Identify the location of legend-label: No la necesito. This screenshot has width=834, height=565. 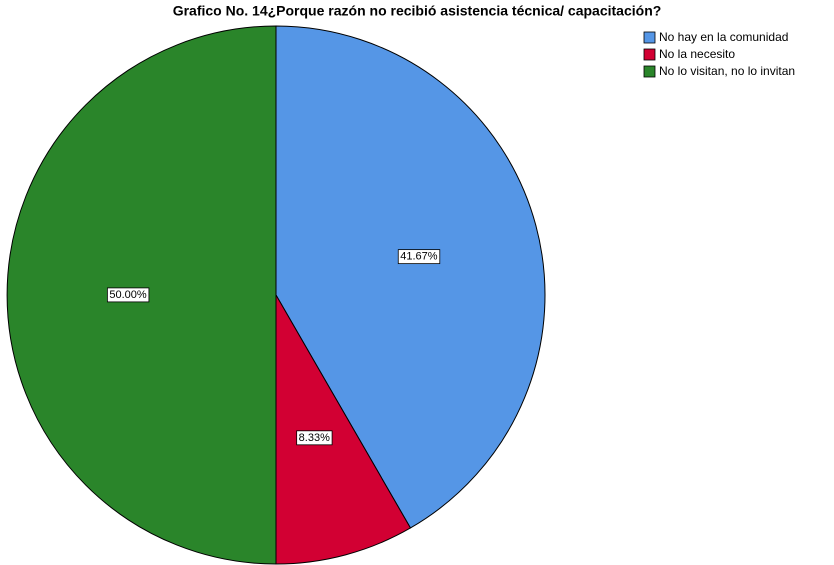
(697, 54).